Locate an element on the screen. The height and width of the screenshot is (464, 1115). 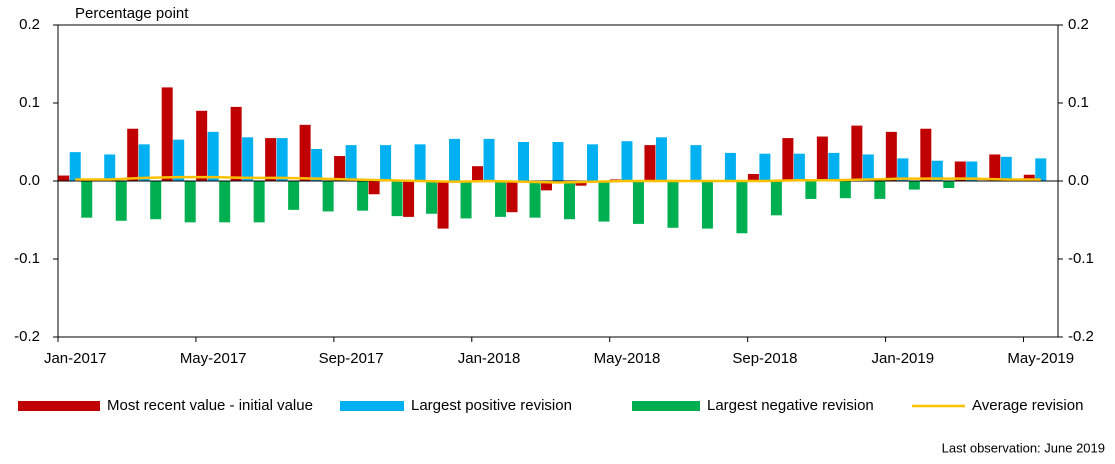
y-tick-label: 0.2 is located at coordinates (29, 24).